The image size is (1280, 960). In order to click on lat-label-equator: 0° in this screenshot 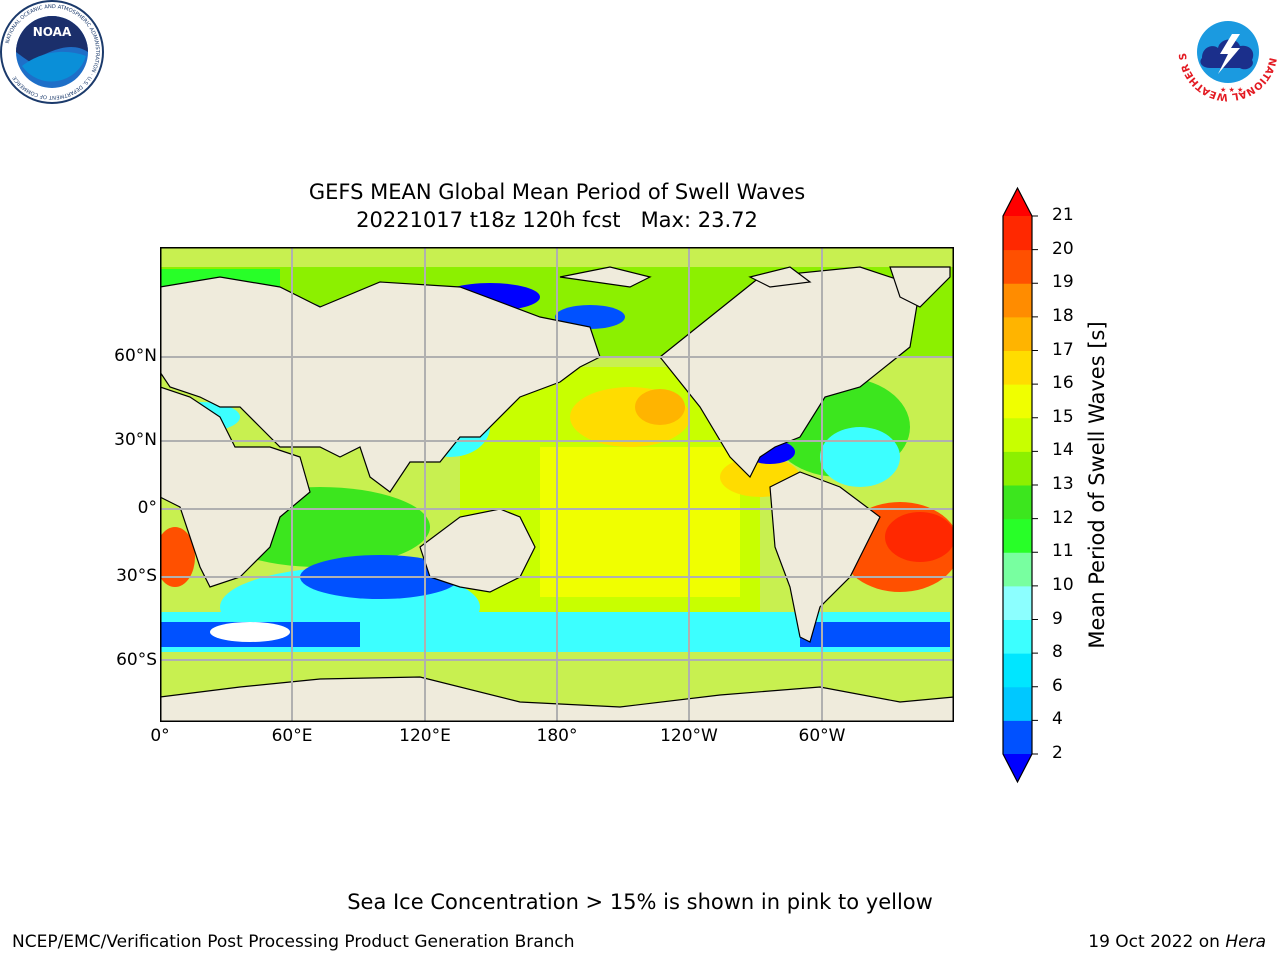, I will do `click(147, 508)`.